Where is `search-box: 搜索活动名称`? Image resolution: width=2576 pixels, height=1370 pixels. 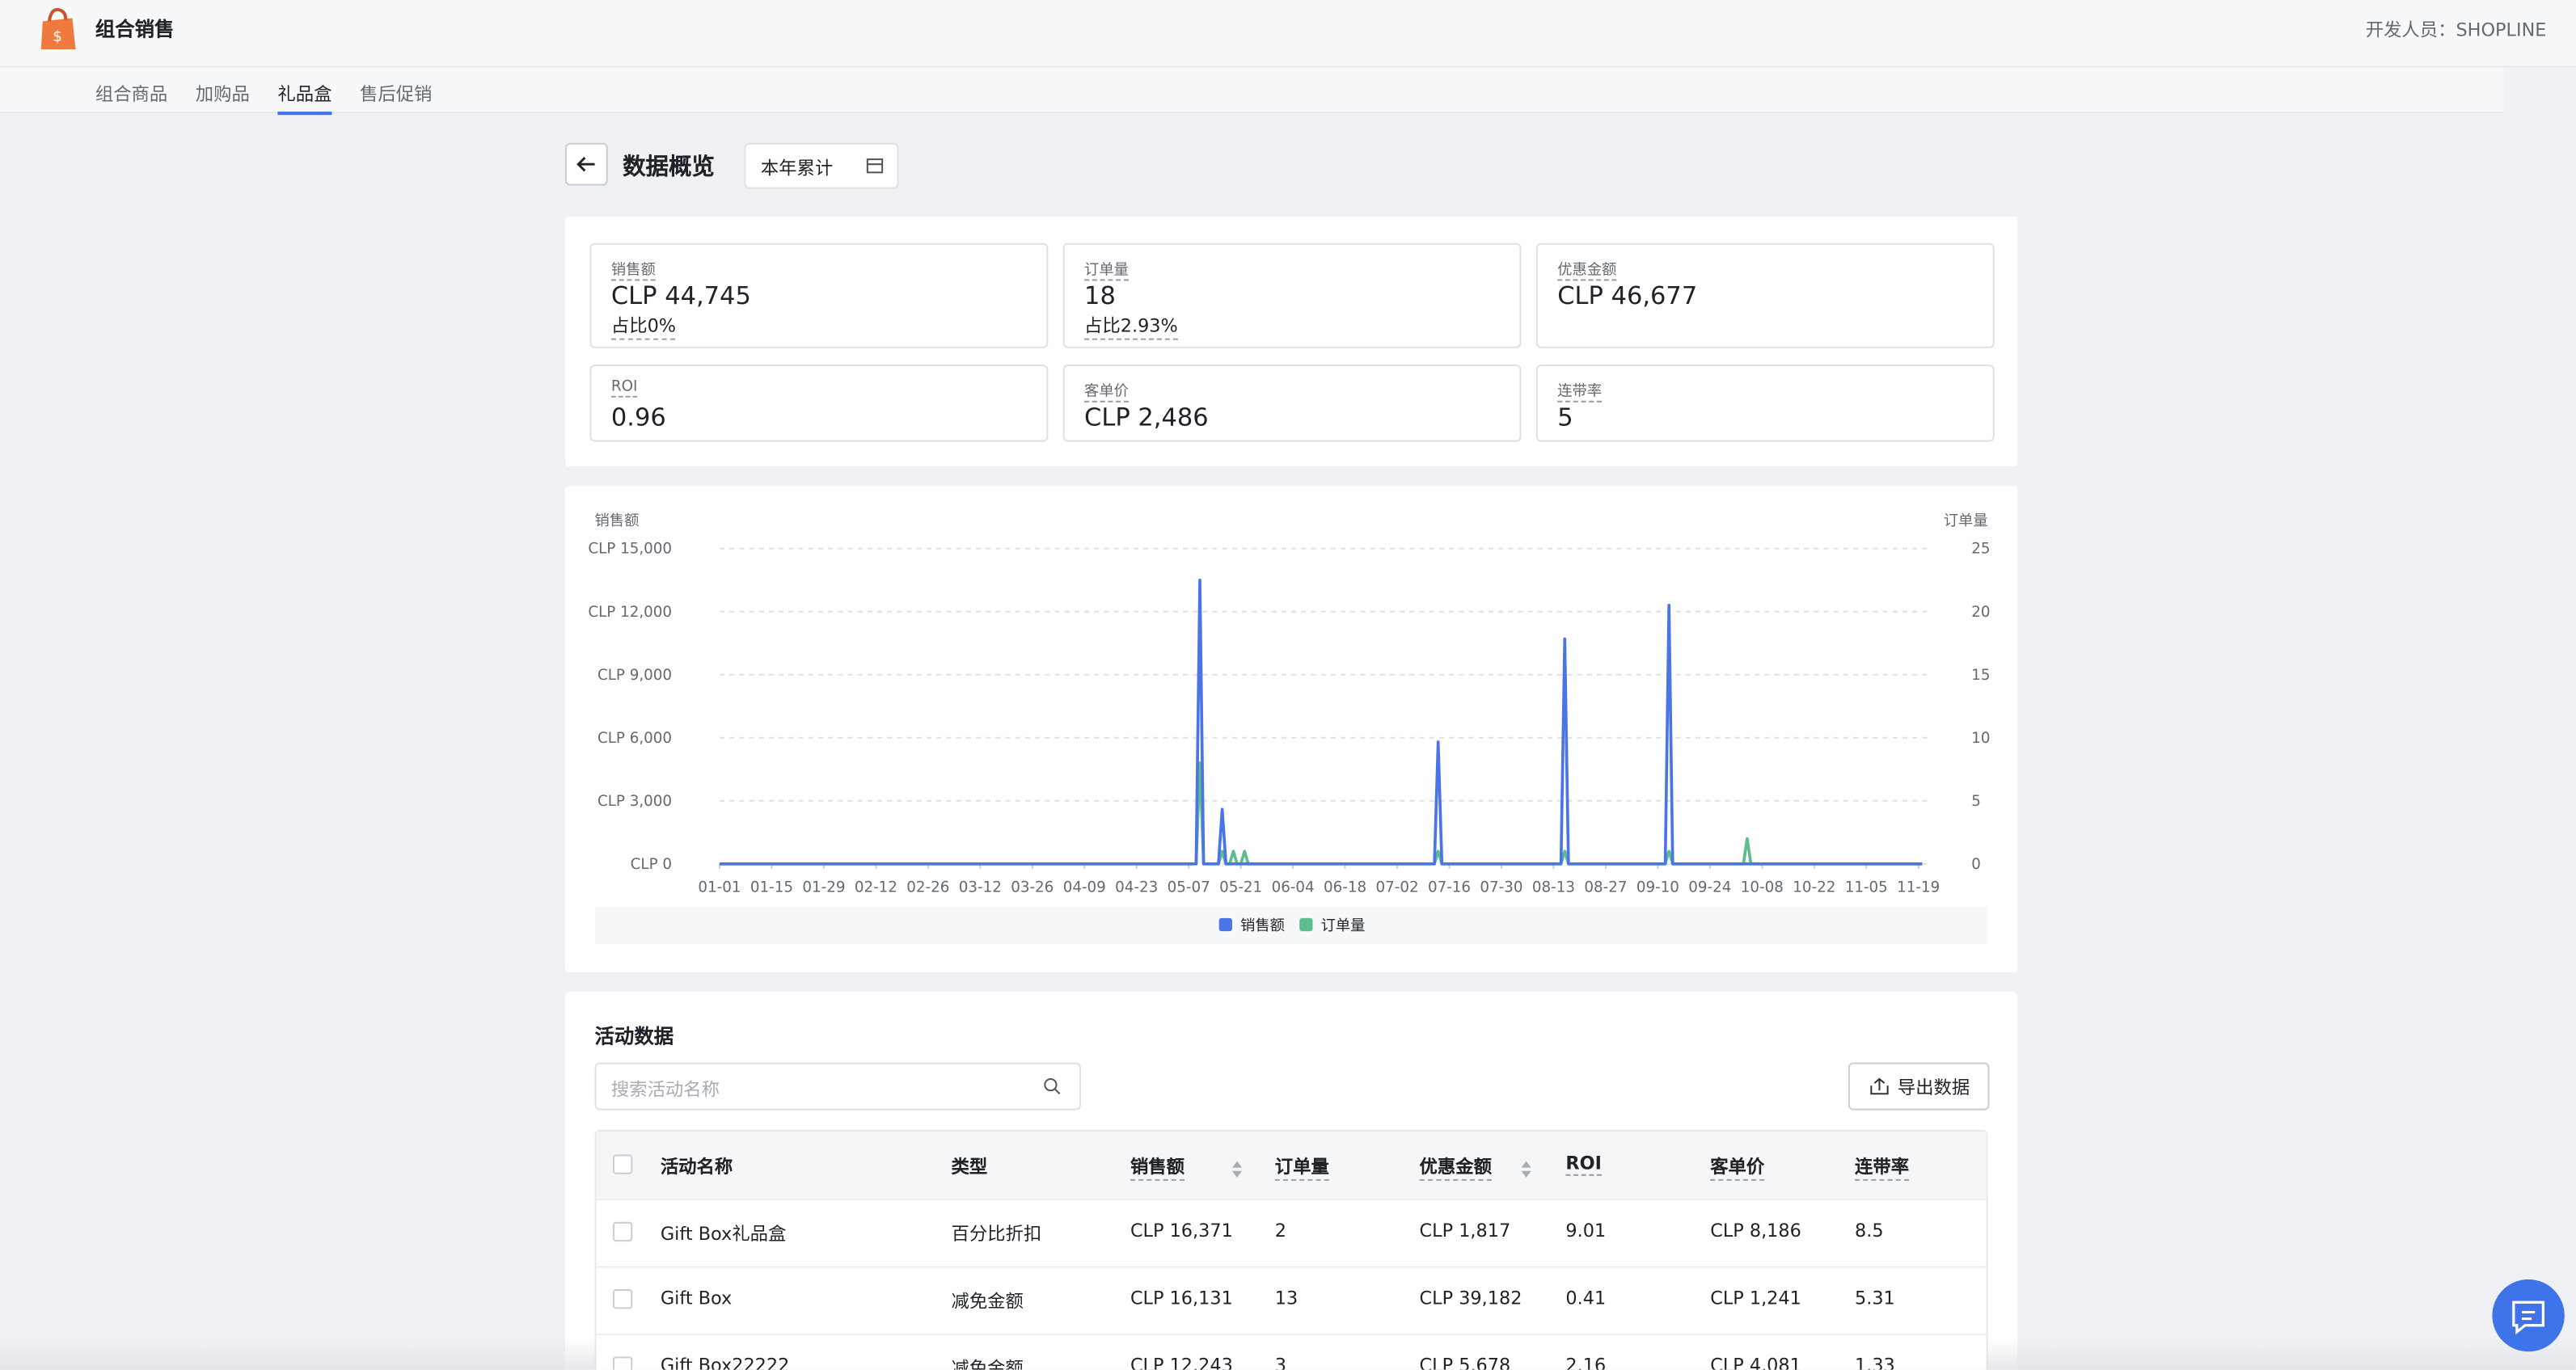 search-box: 搜索活动名称 is located at coordinates (837, 1086).